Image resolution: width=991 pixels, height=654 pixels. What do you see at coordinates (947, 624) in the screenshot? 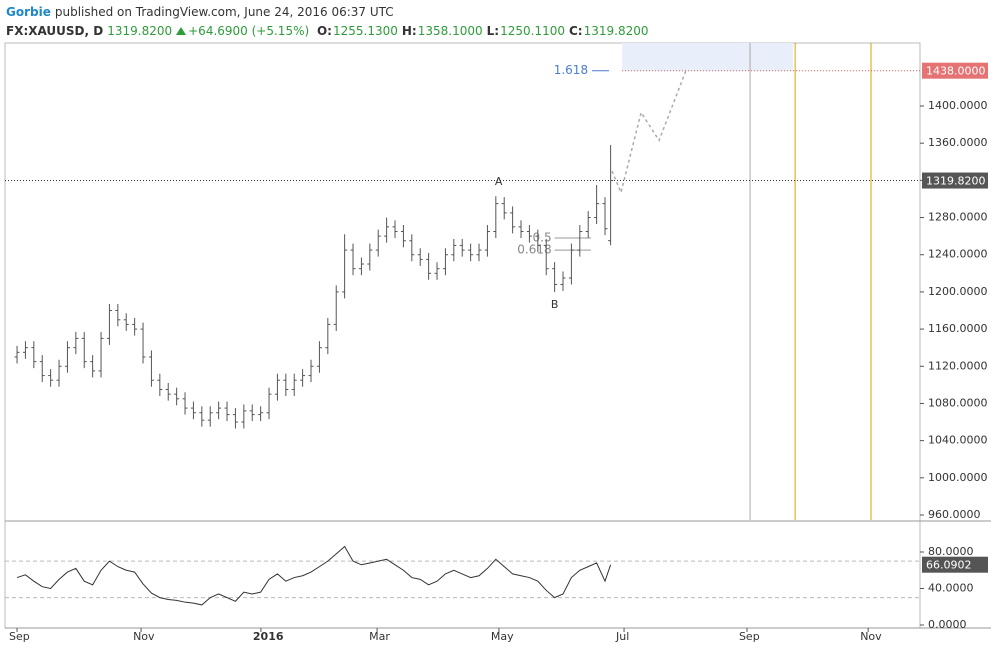
I see `y-tick-label: 0.0000` at bounding box center [947, 624].